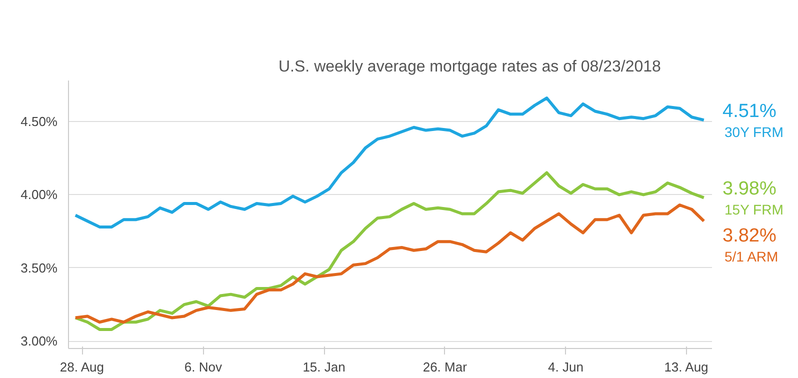 This screenshot has width=798, height=378. What do you see at coordinates (39, 122) in the screenshot?
I see `y-tick-label: 4.50%` at bounding box center [39, 122].